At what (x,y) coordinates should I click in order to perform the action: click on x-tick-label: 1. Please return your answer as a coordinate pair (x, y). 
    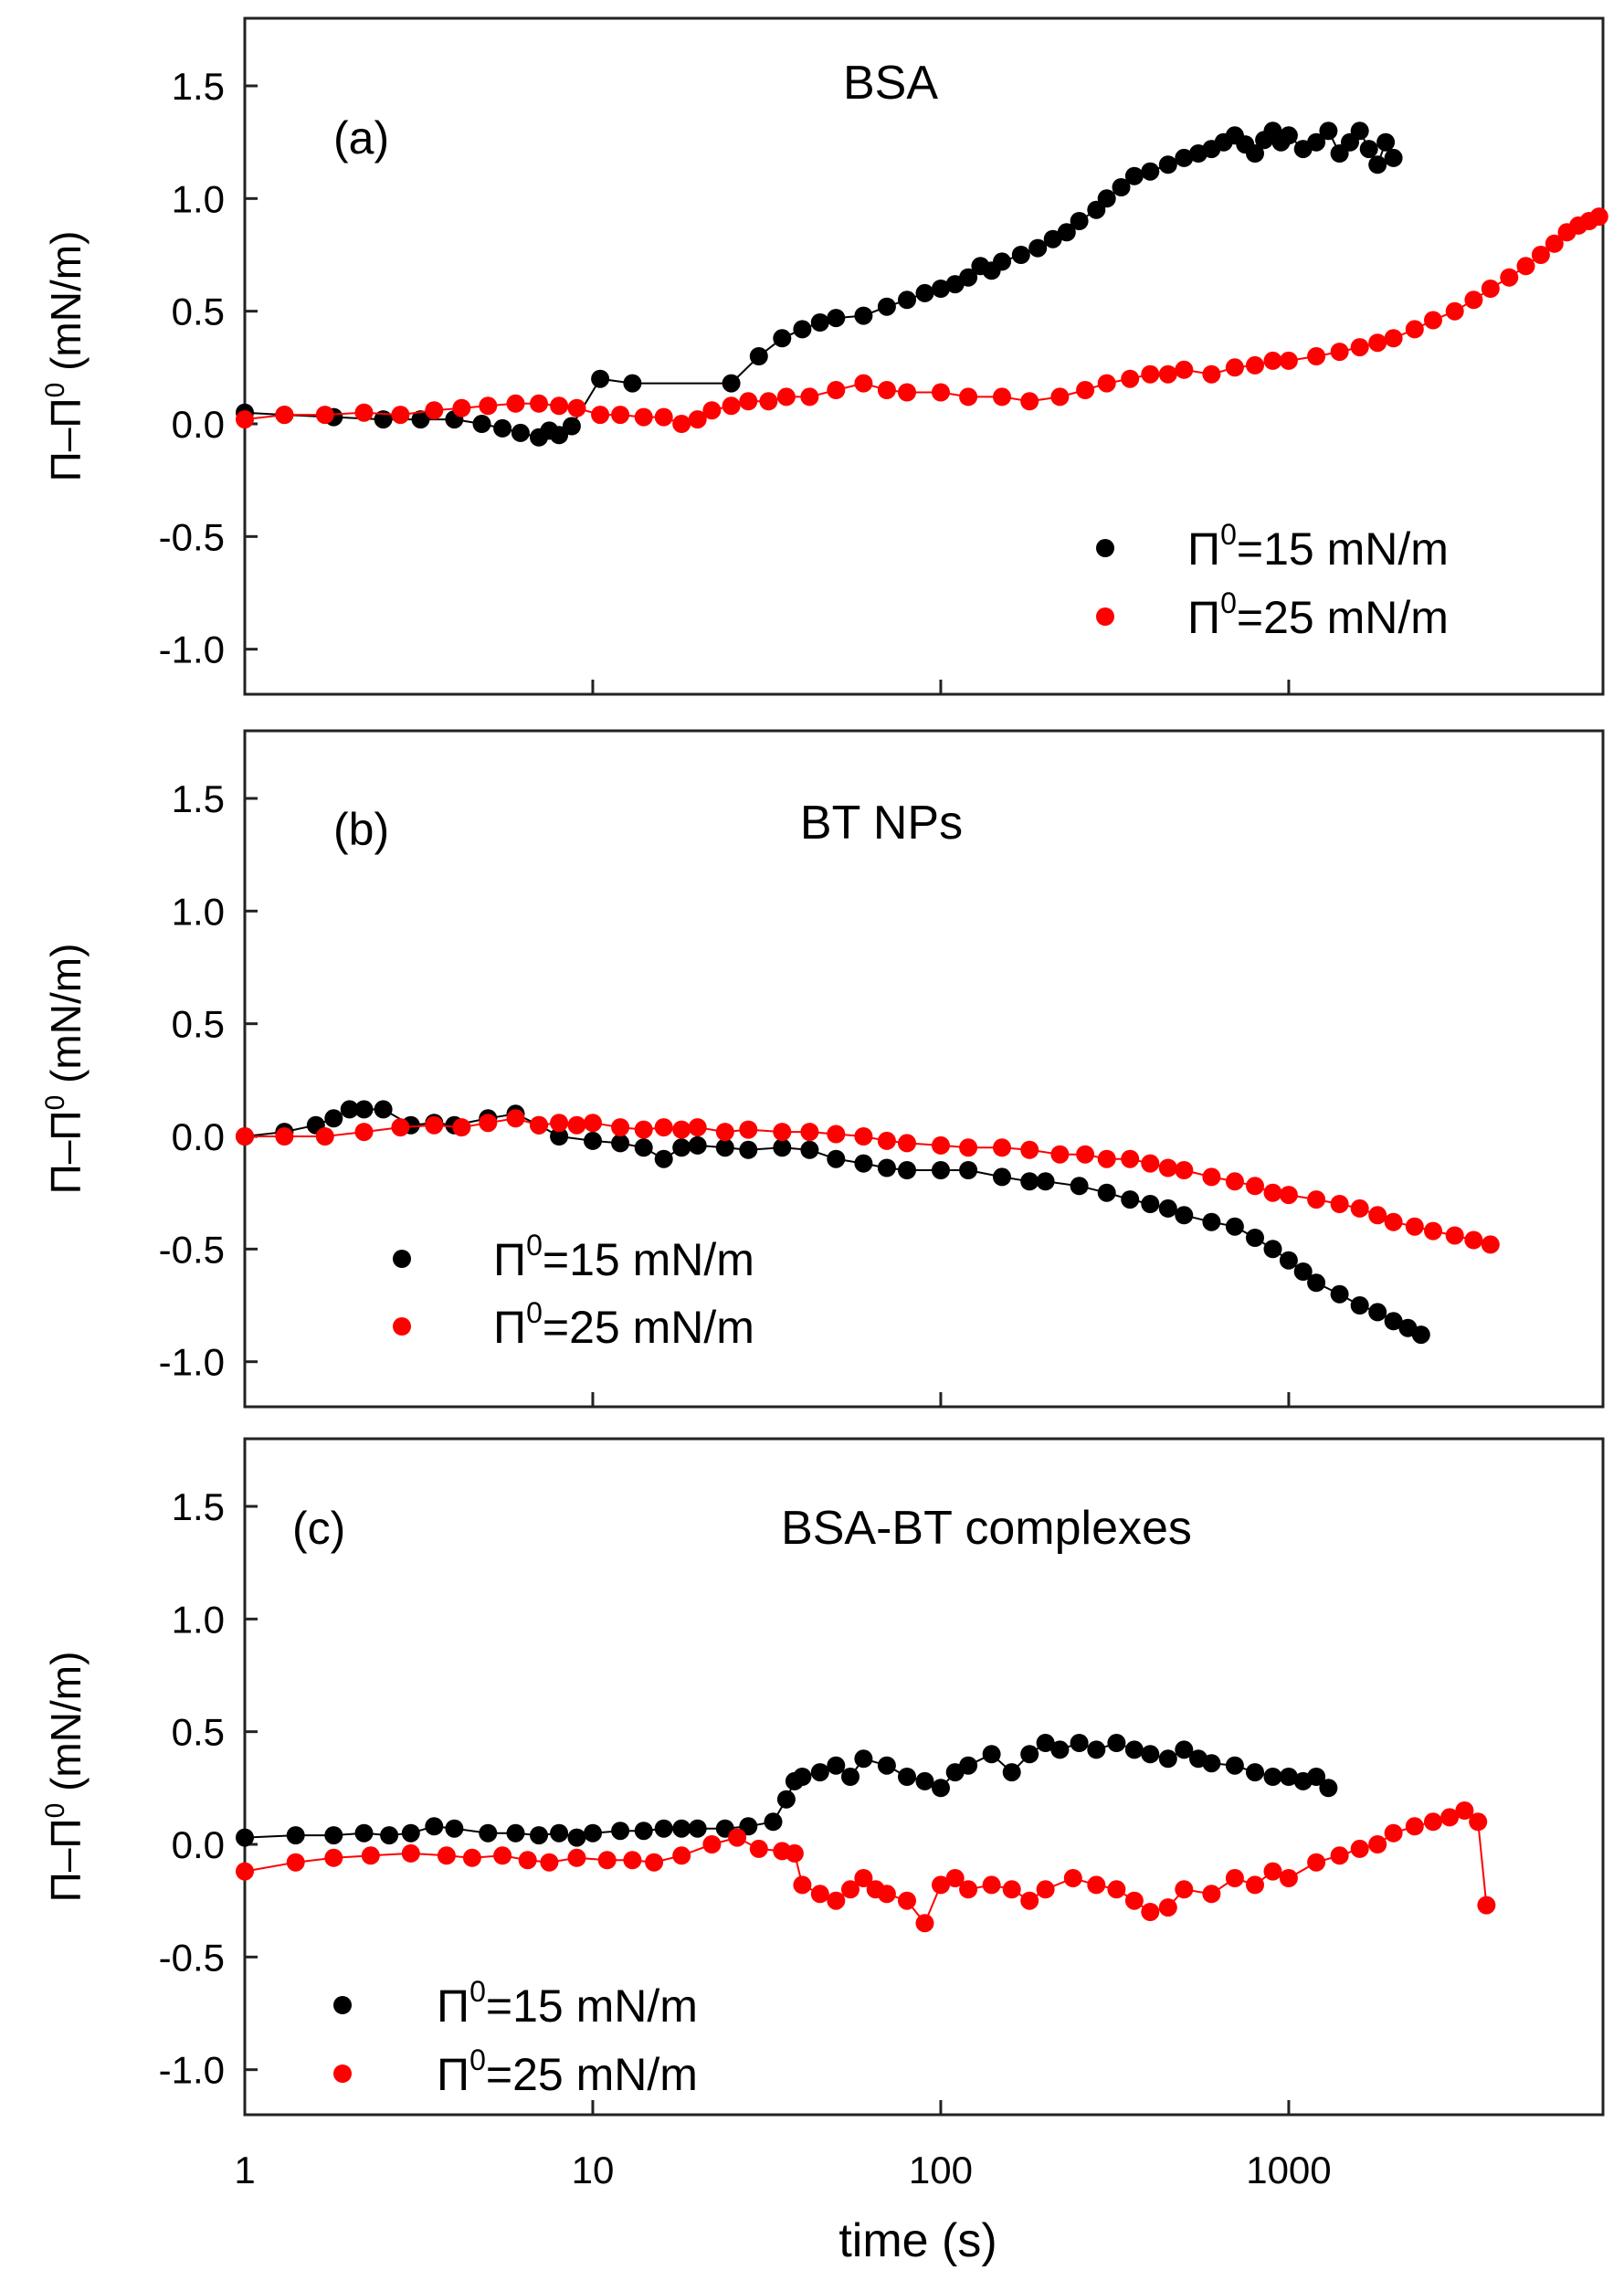
    Looking at the image, I should click on (245, 2170).